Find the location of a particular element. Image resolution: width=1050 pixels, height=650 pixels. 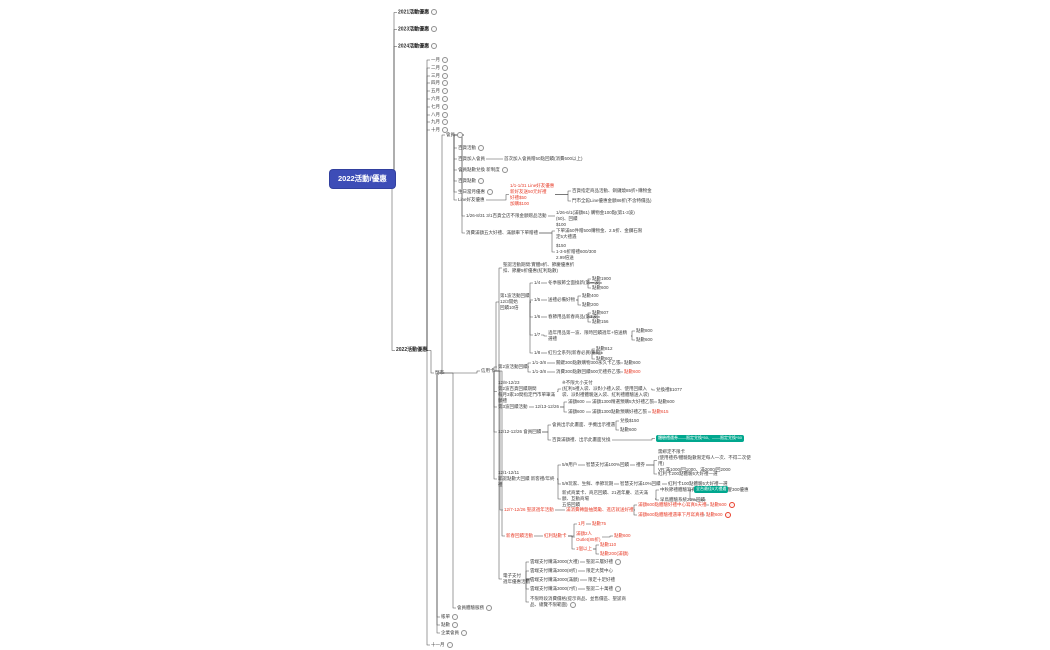

topic-member-bigprize: 消費滿額五大好禮、滿額車下單贈禮 is located at coordinates (502, 233).